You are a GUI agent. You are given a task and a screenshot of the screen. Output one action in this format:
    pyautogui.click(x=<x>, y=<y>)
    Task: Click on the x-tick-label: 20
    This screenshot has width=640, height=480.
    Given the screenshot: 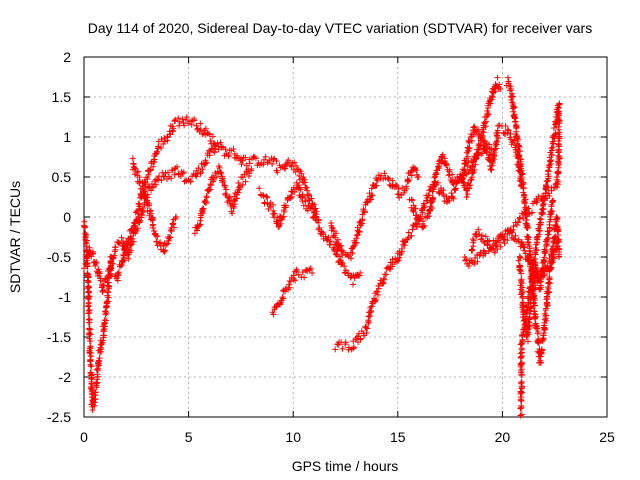 What is the action you would take?
    pyautogui.click(x=503, y=437)
    